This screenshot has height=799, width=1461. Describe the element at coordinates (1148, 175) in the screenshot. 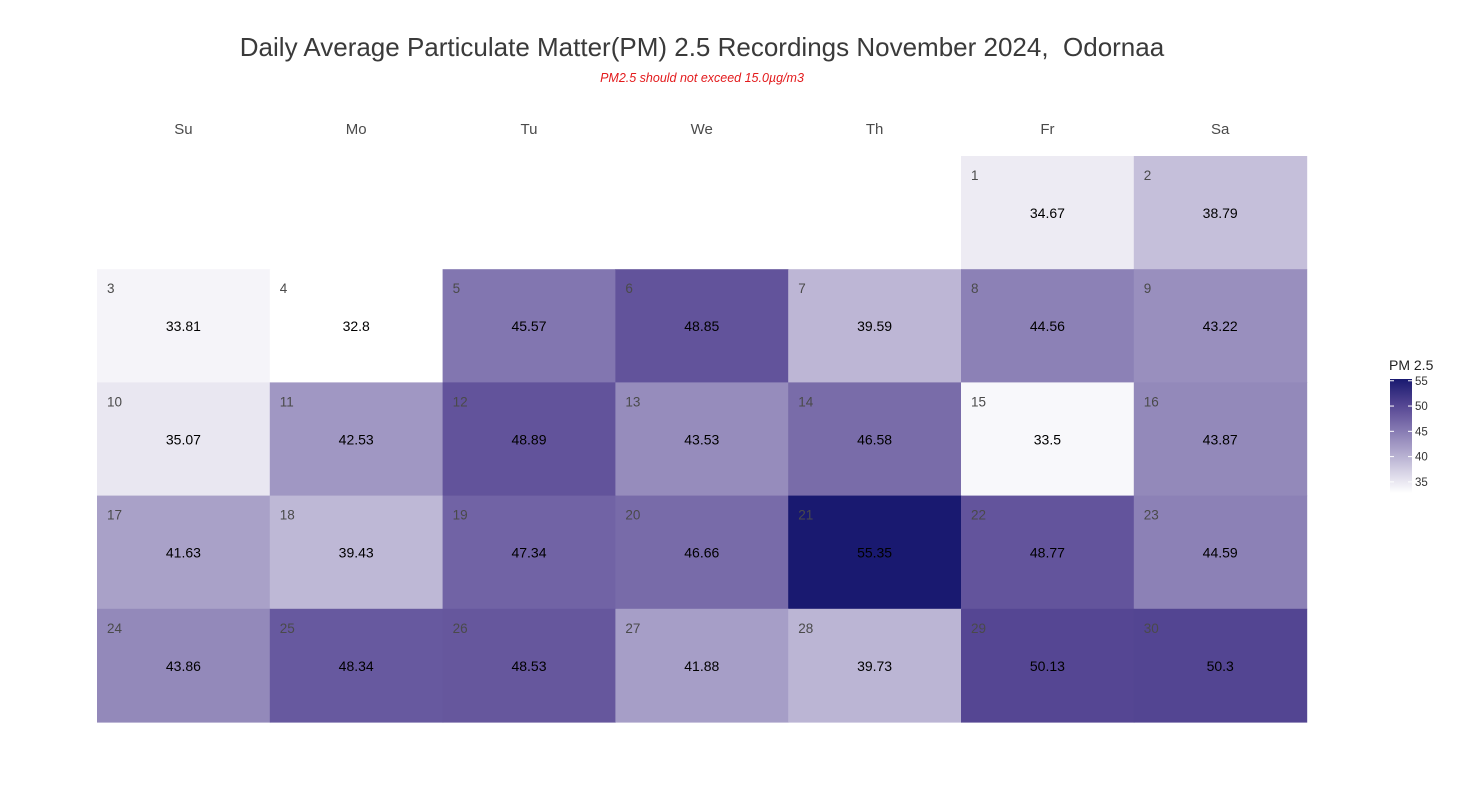

I see `day-number: 2` at that location.